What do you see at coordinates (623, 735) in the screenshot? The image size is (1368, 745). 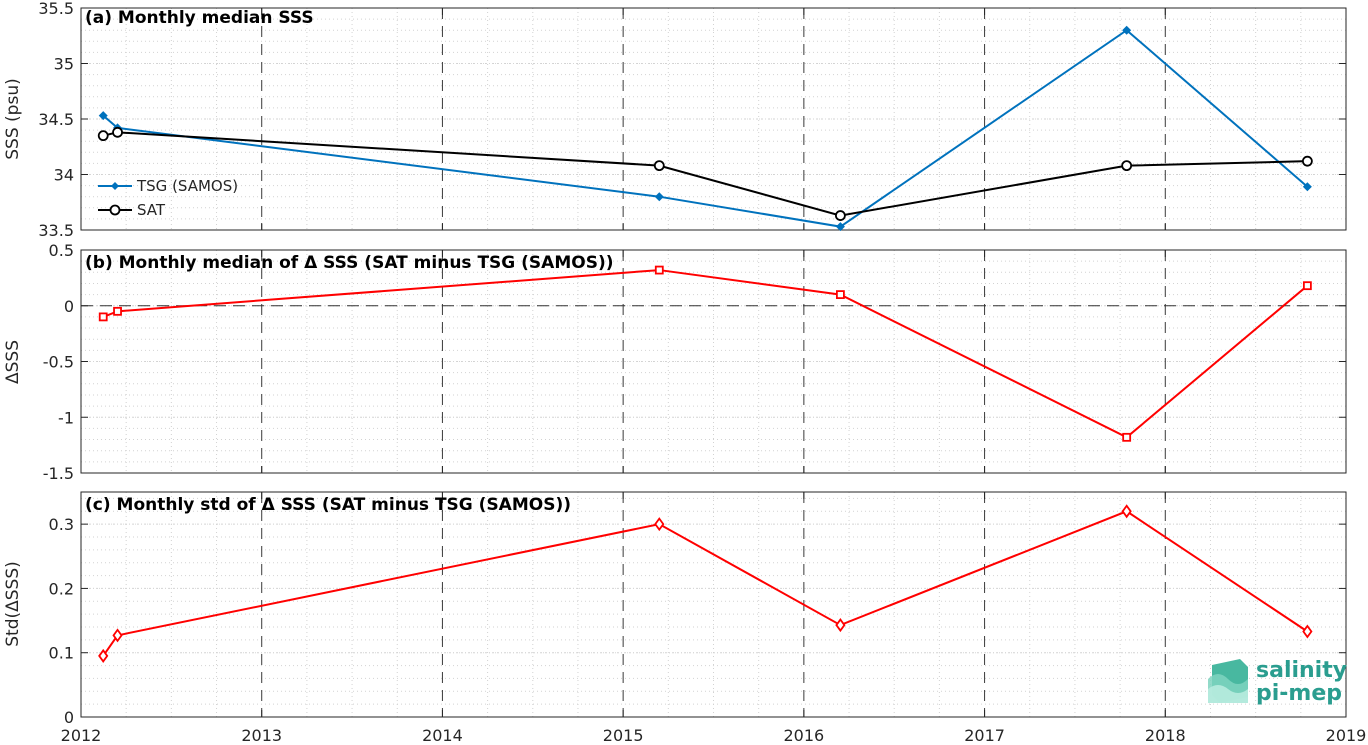 I see `x-tick-label: 2015` at bounding box center [623, 735].